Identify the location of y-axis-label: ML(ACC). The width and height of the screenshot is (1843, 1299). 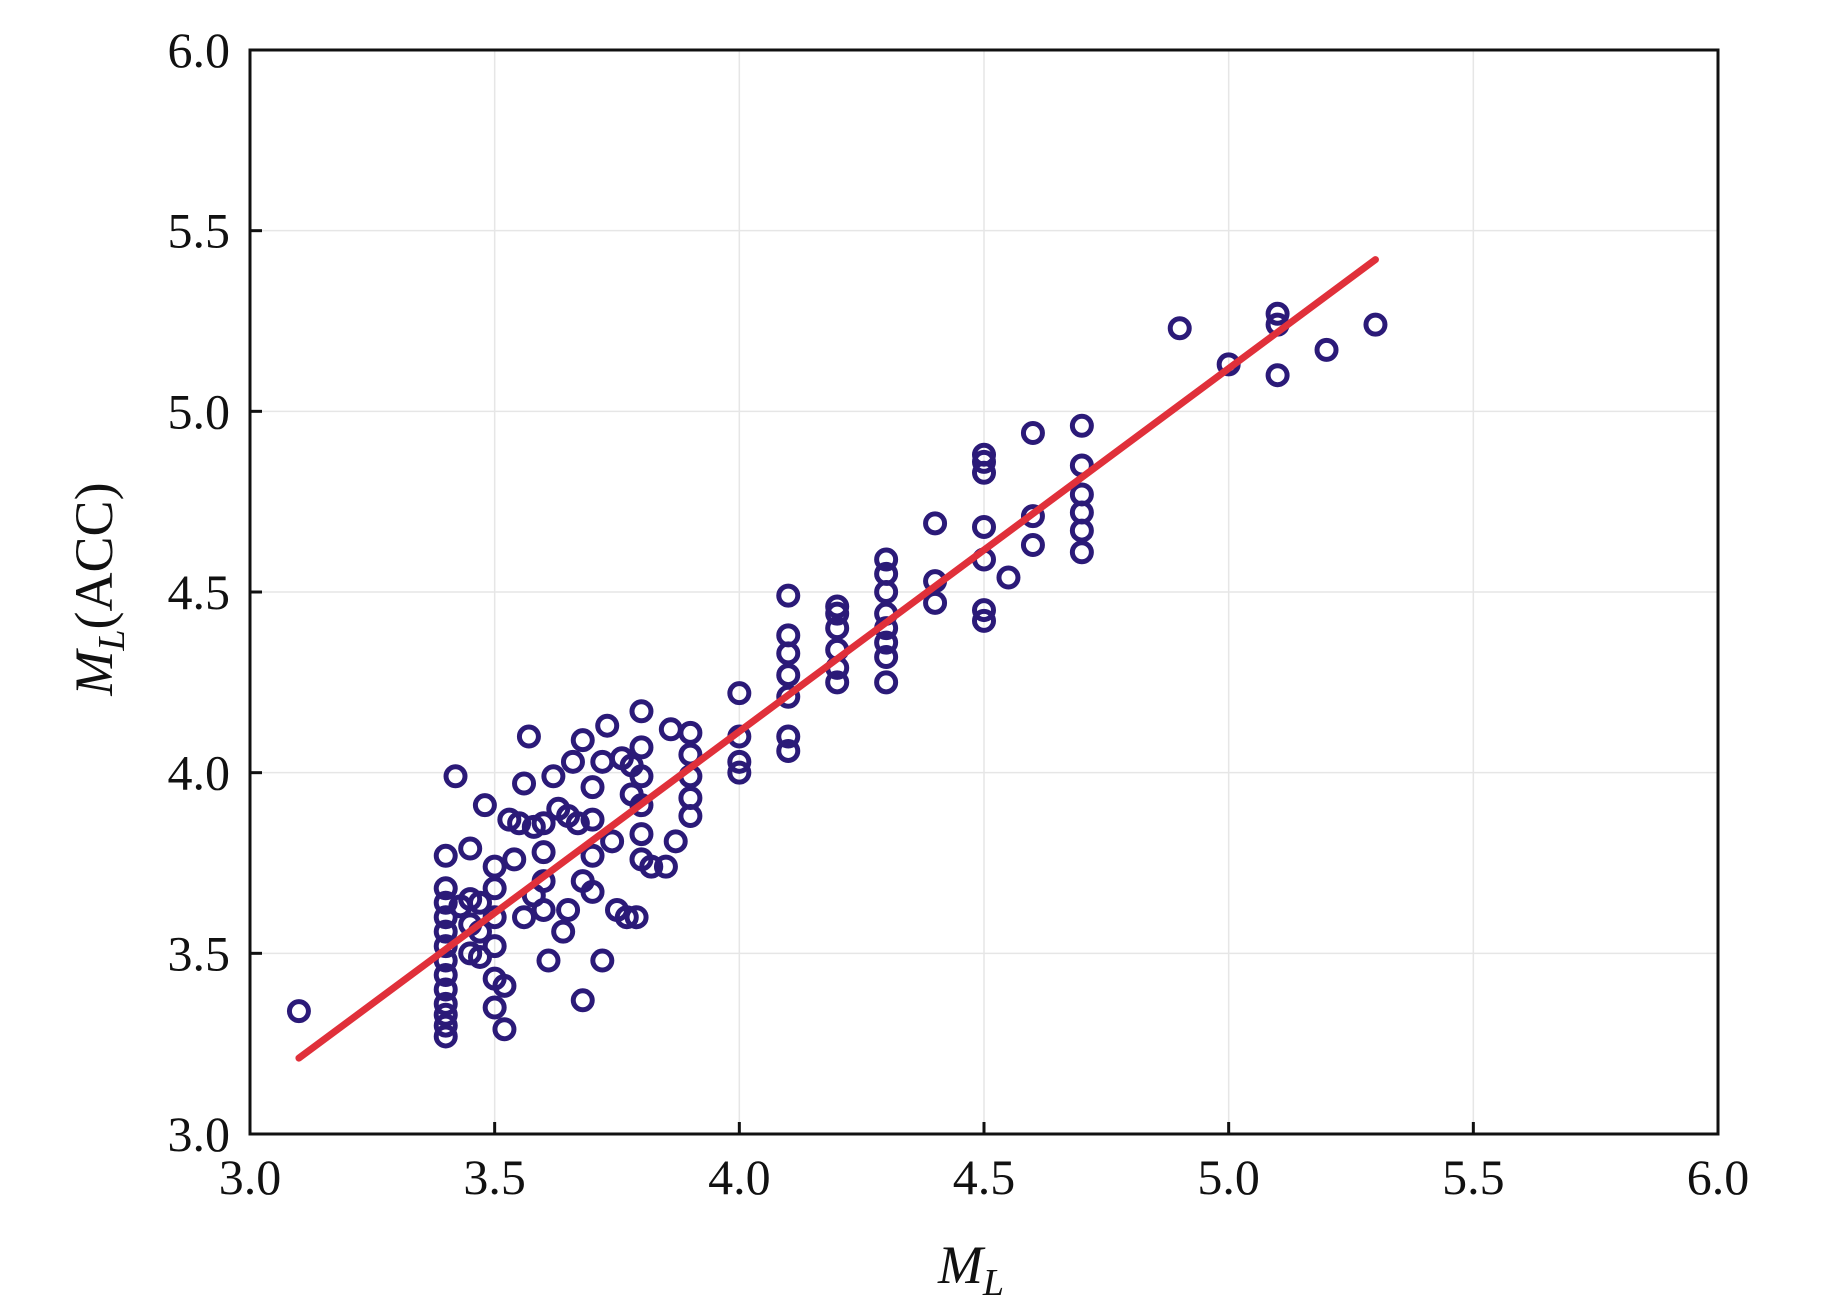
(98, 589).